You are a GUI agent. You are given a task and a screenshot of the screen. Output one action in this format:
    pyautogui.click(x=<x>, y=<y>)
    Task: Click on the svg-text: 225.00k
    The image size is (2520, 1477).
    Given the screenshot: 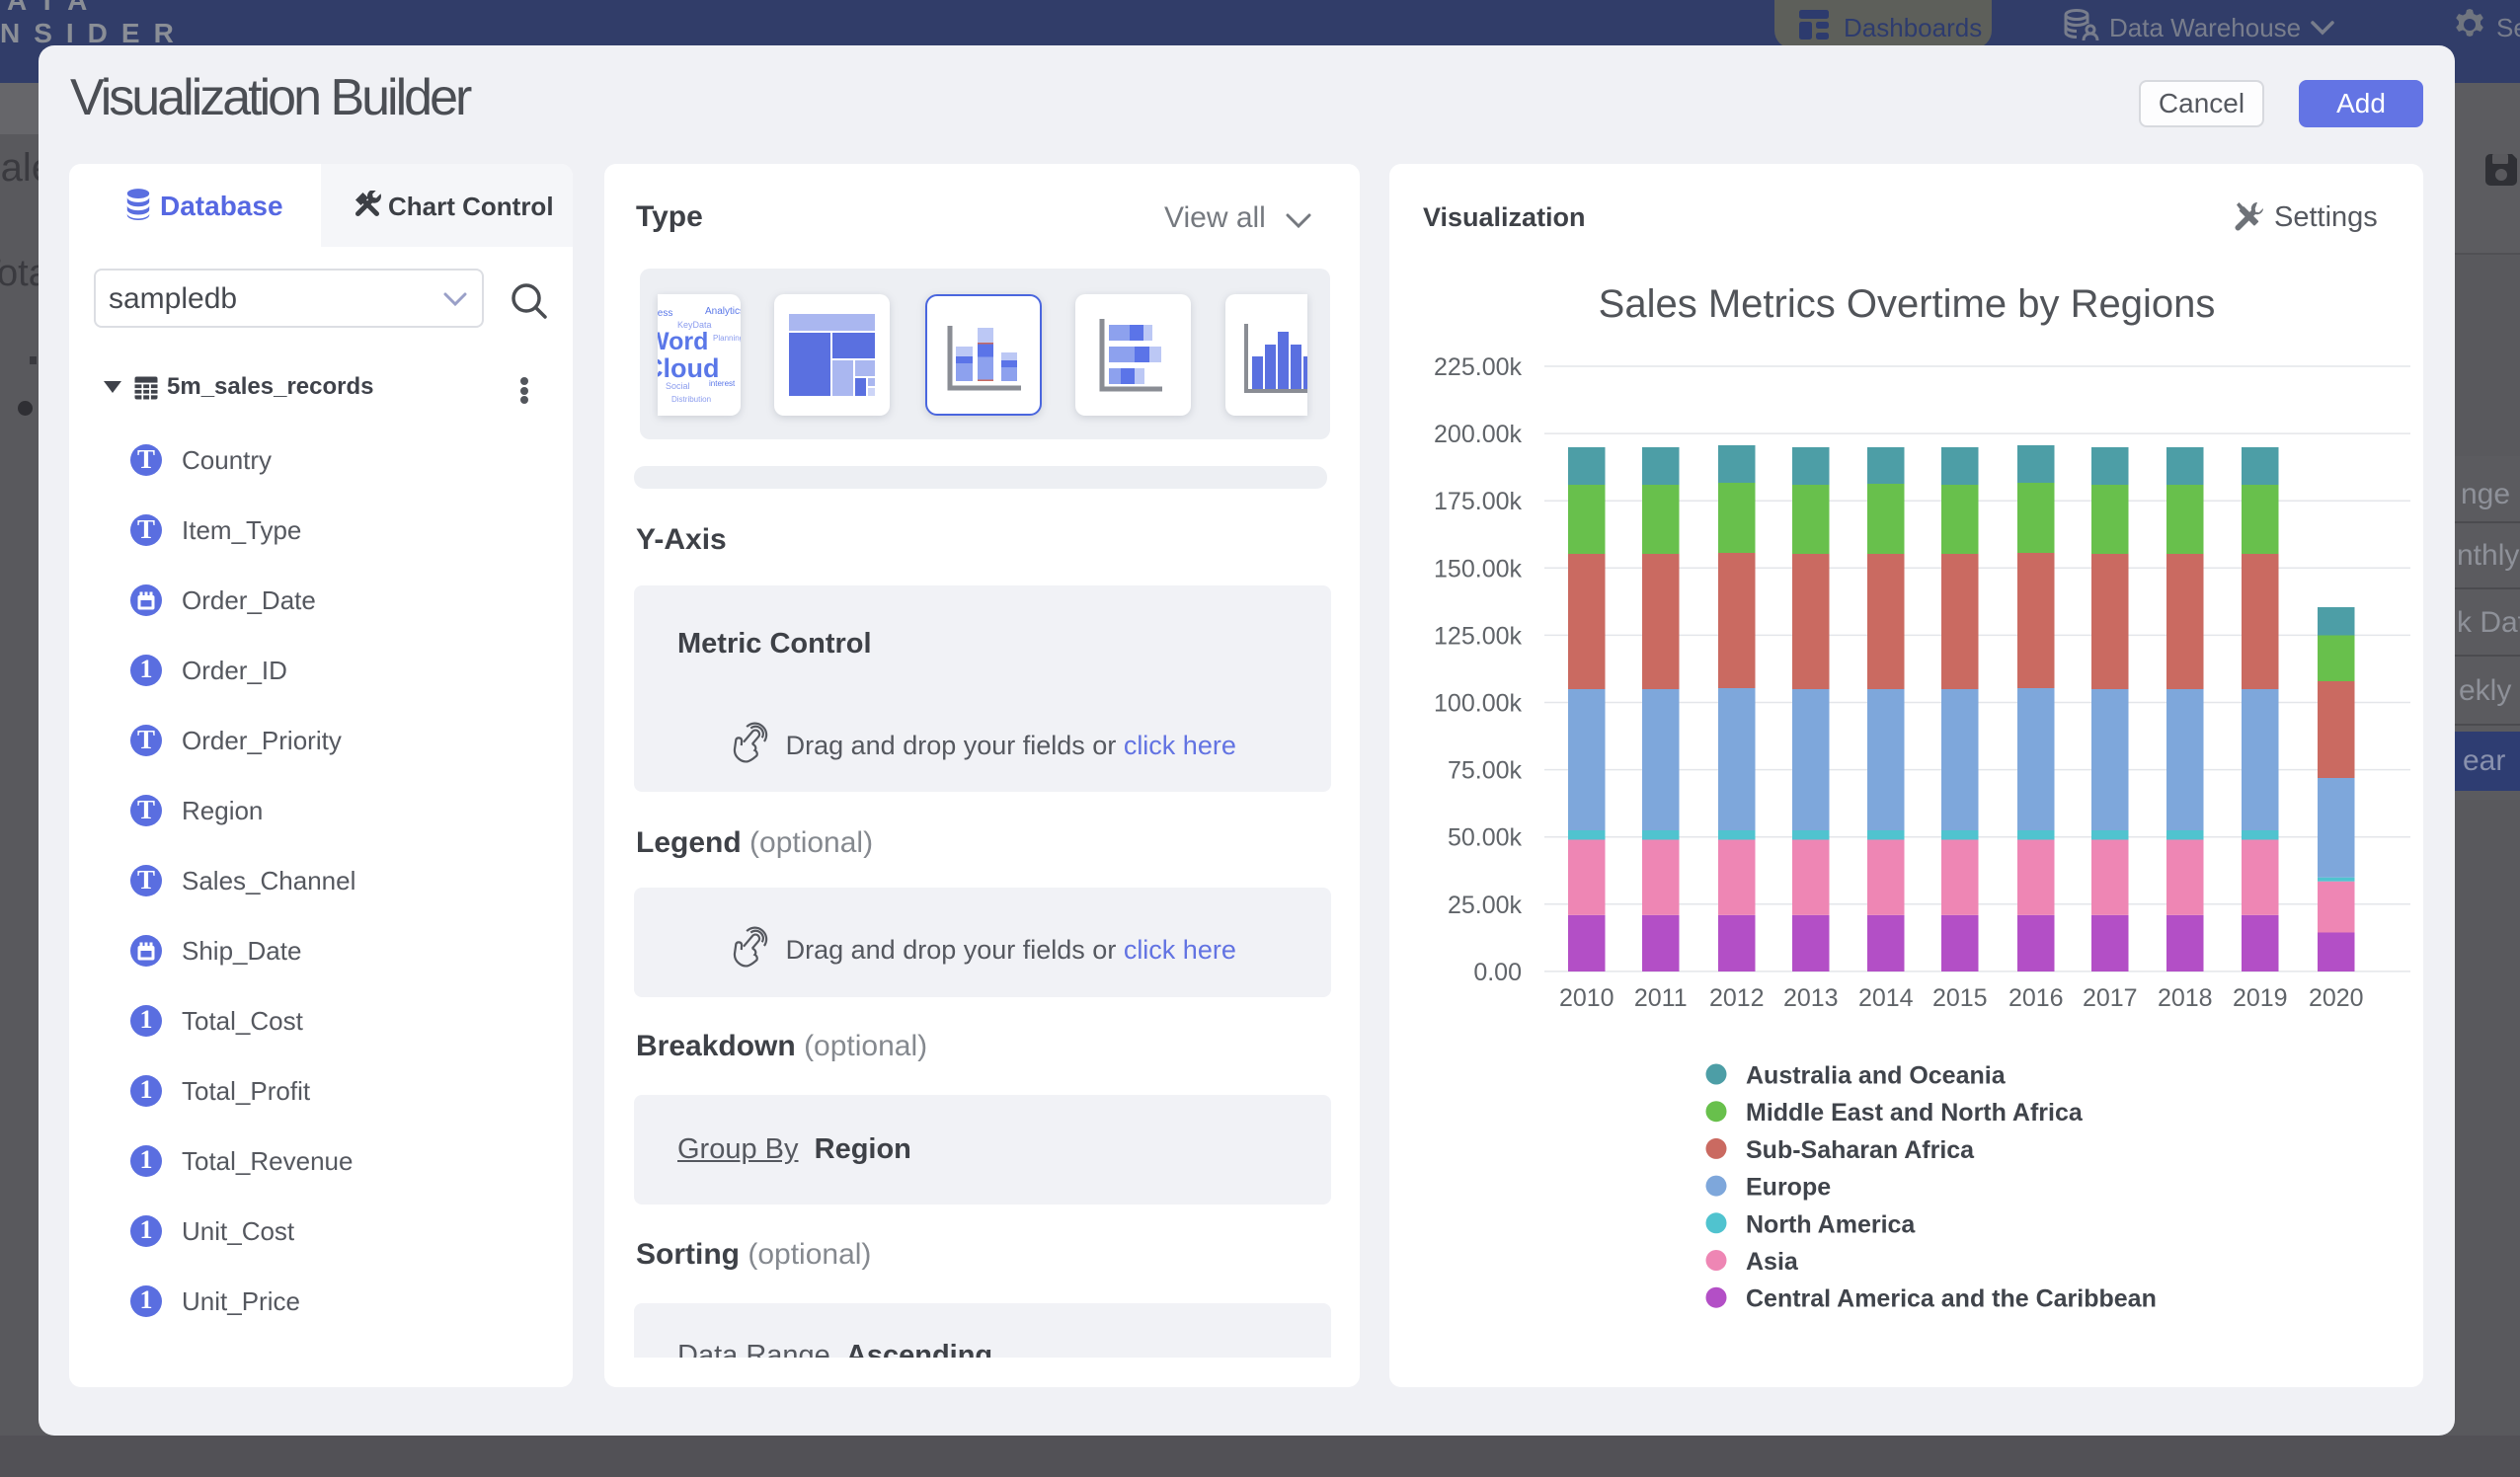 What is the action you would take?
    pyautogui.click(x=1478, y=367)
    